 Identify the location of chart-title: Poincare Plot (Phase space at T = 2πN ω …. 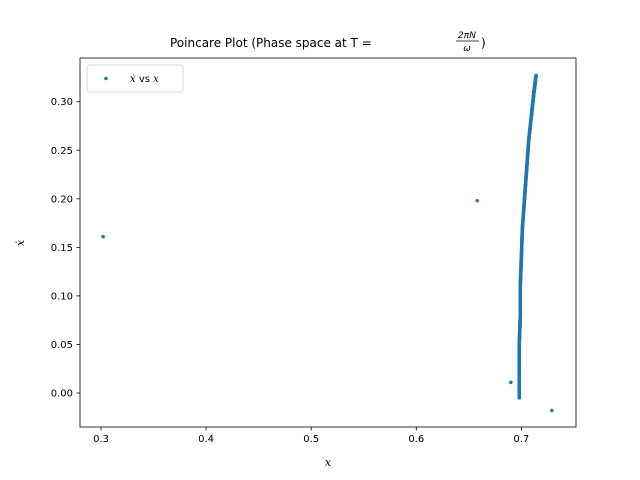
(328, 42).